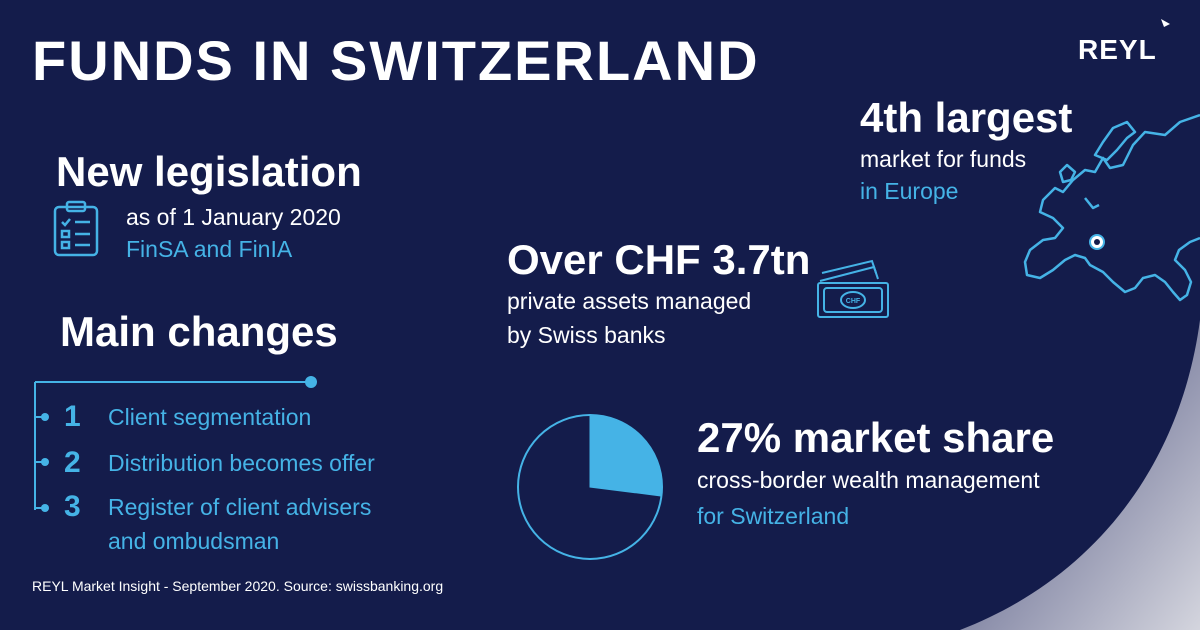 The image size is (1200, 630). What do you see at coordinates (72, 416) in the screenshot?
I see `change-number-1: 1` at bounding box center [72, 416].